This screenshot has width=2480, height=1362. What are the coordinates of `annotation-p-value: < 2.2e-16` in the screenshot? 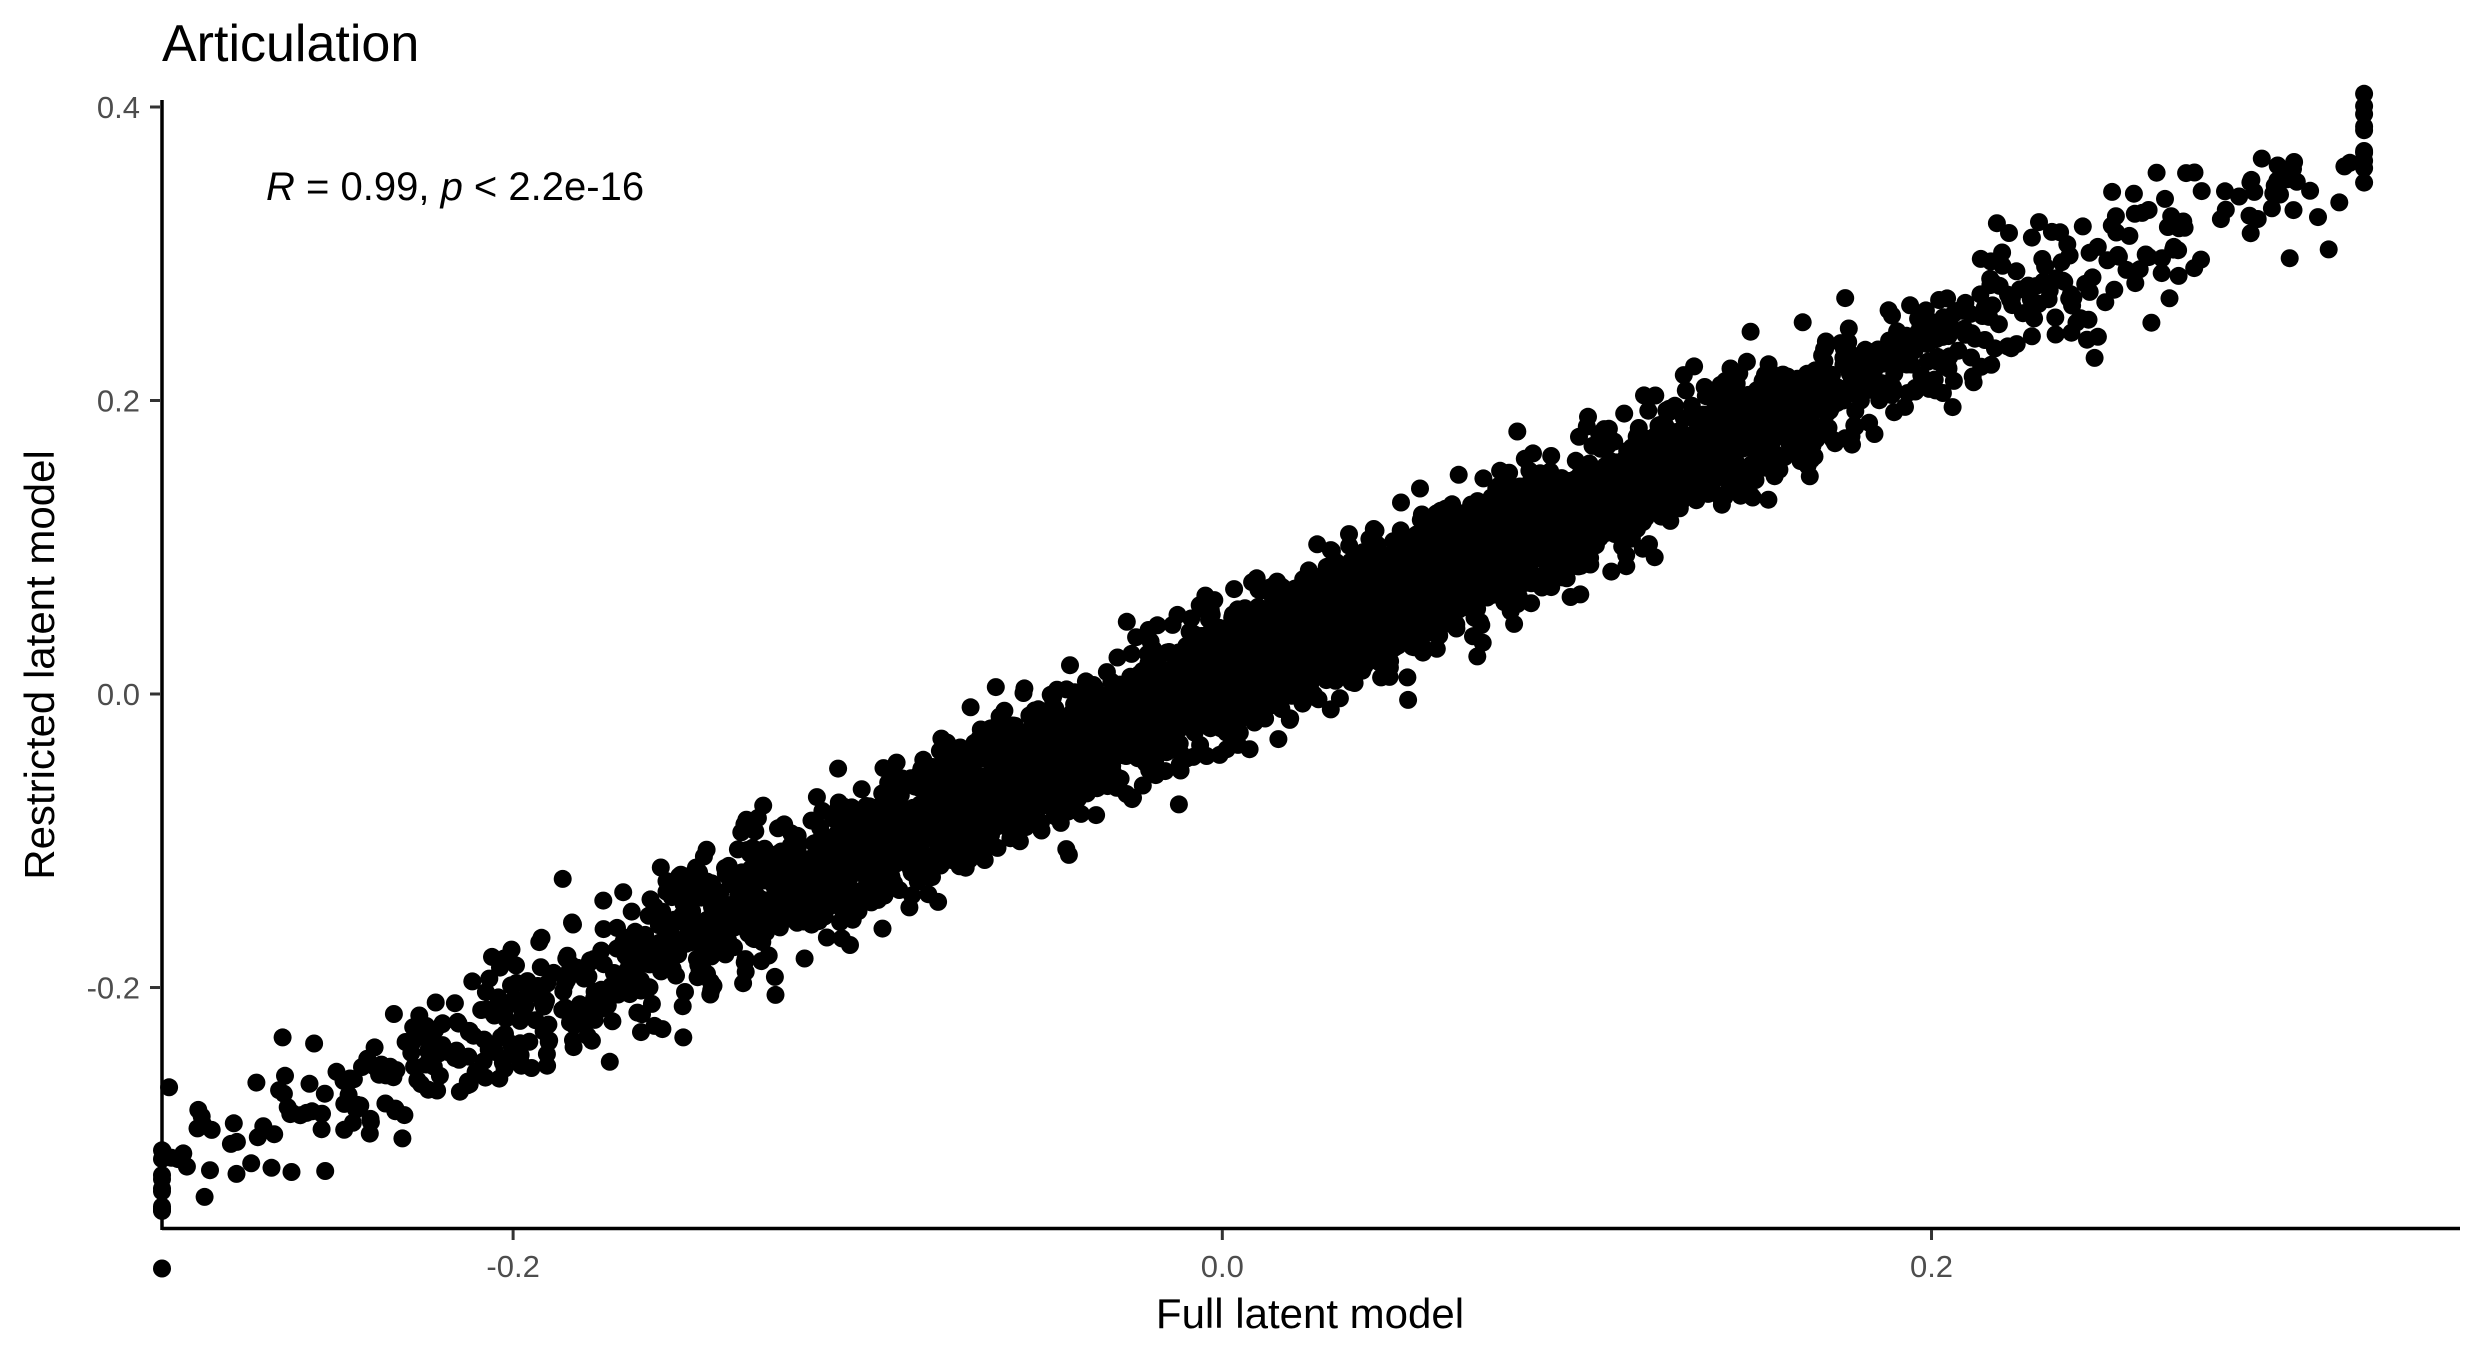 It's located at (553, 187).